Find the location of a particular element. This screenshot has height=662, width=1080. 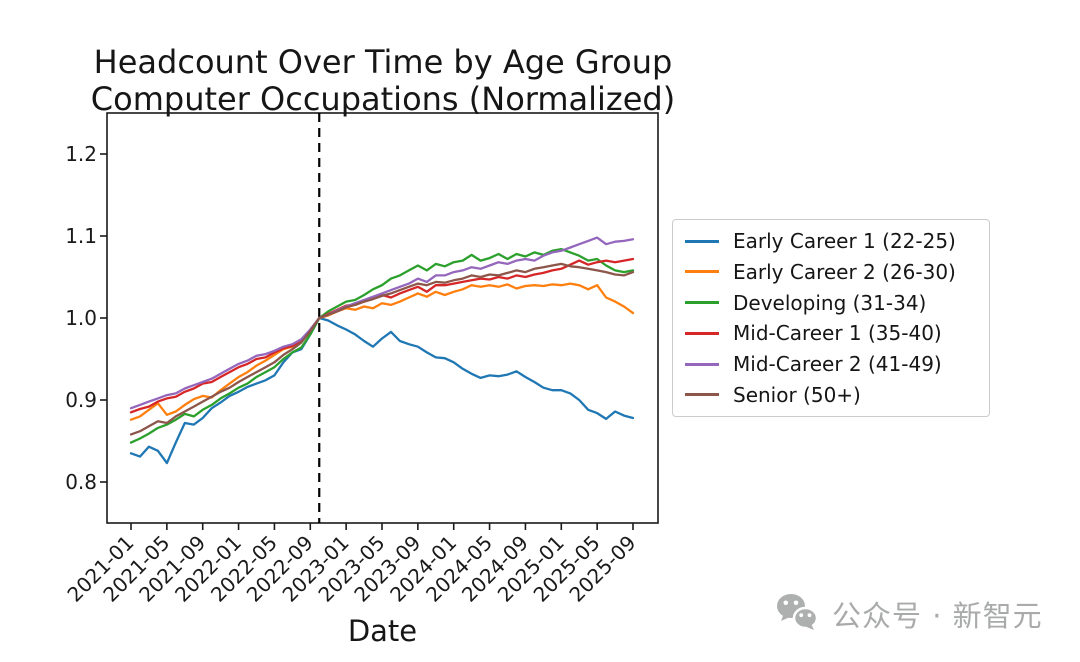

legend-label: Early Career 1 (22-25) is located at coordinates (844, 241).